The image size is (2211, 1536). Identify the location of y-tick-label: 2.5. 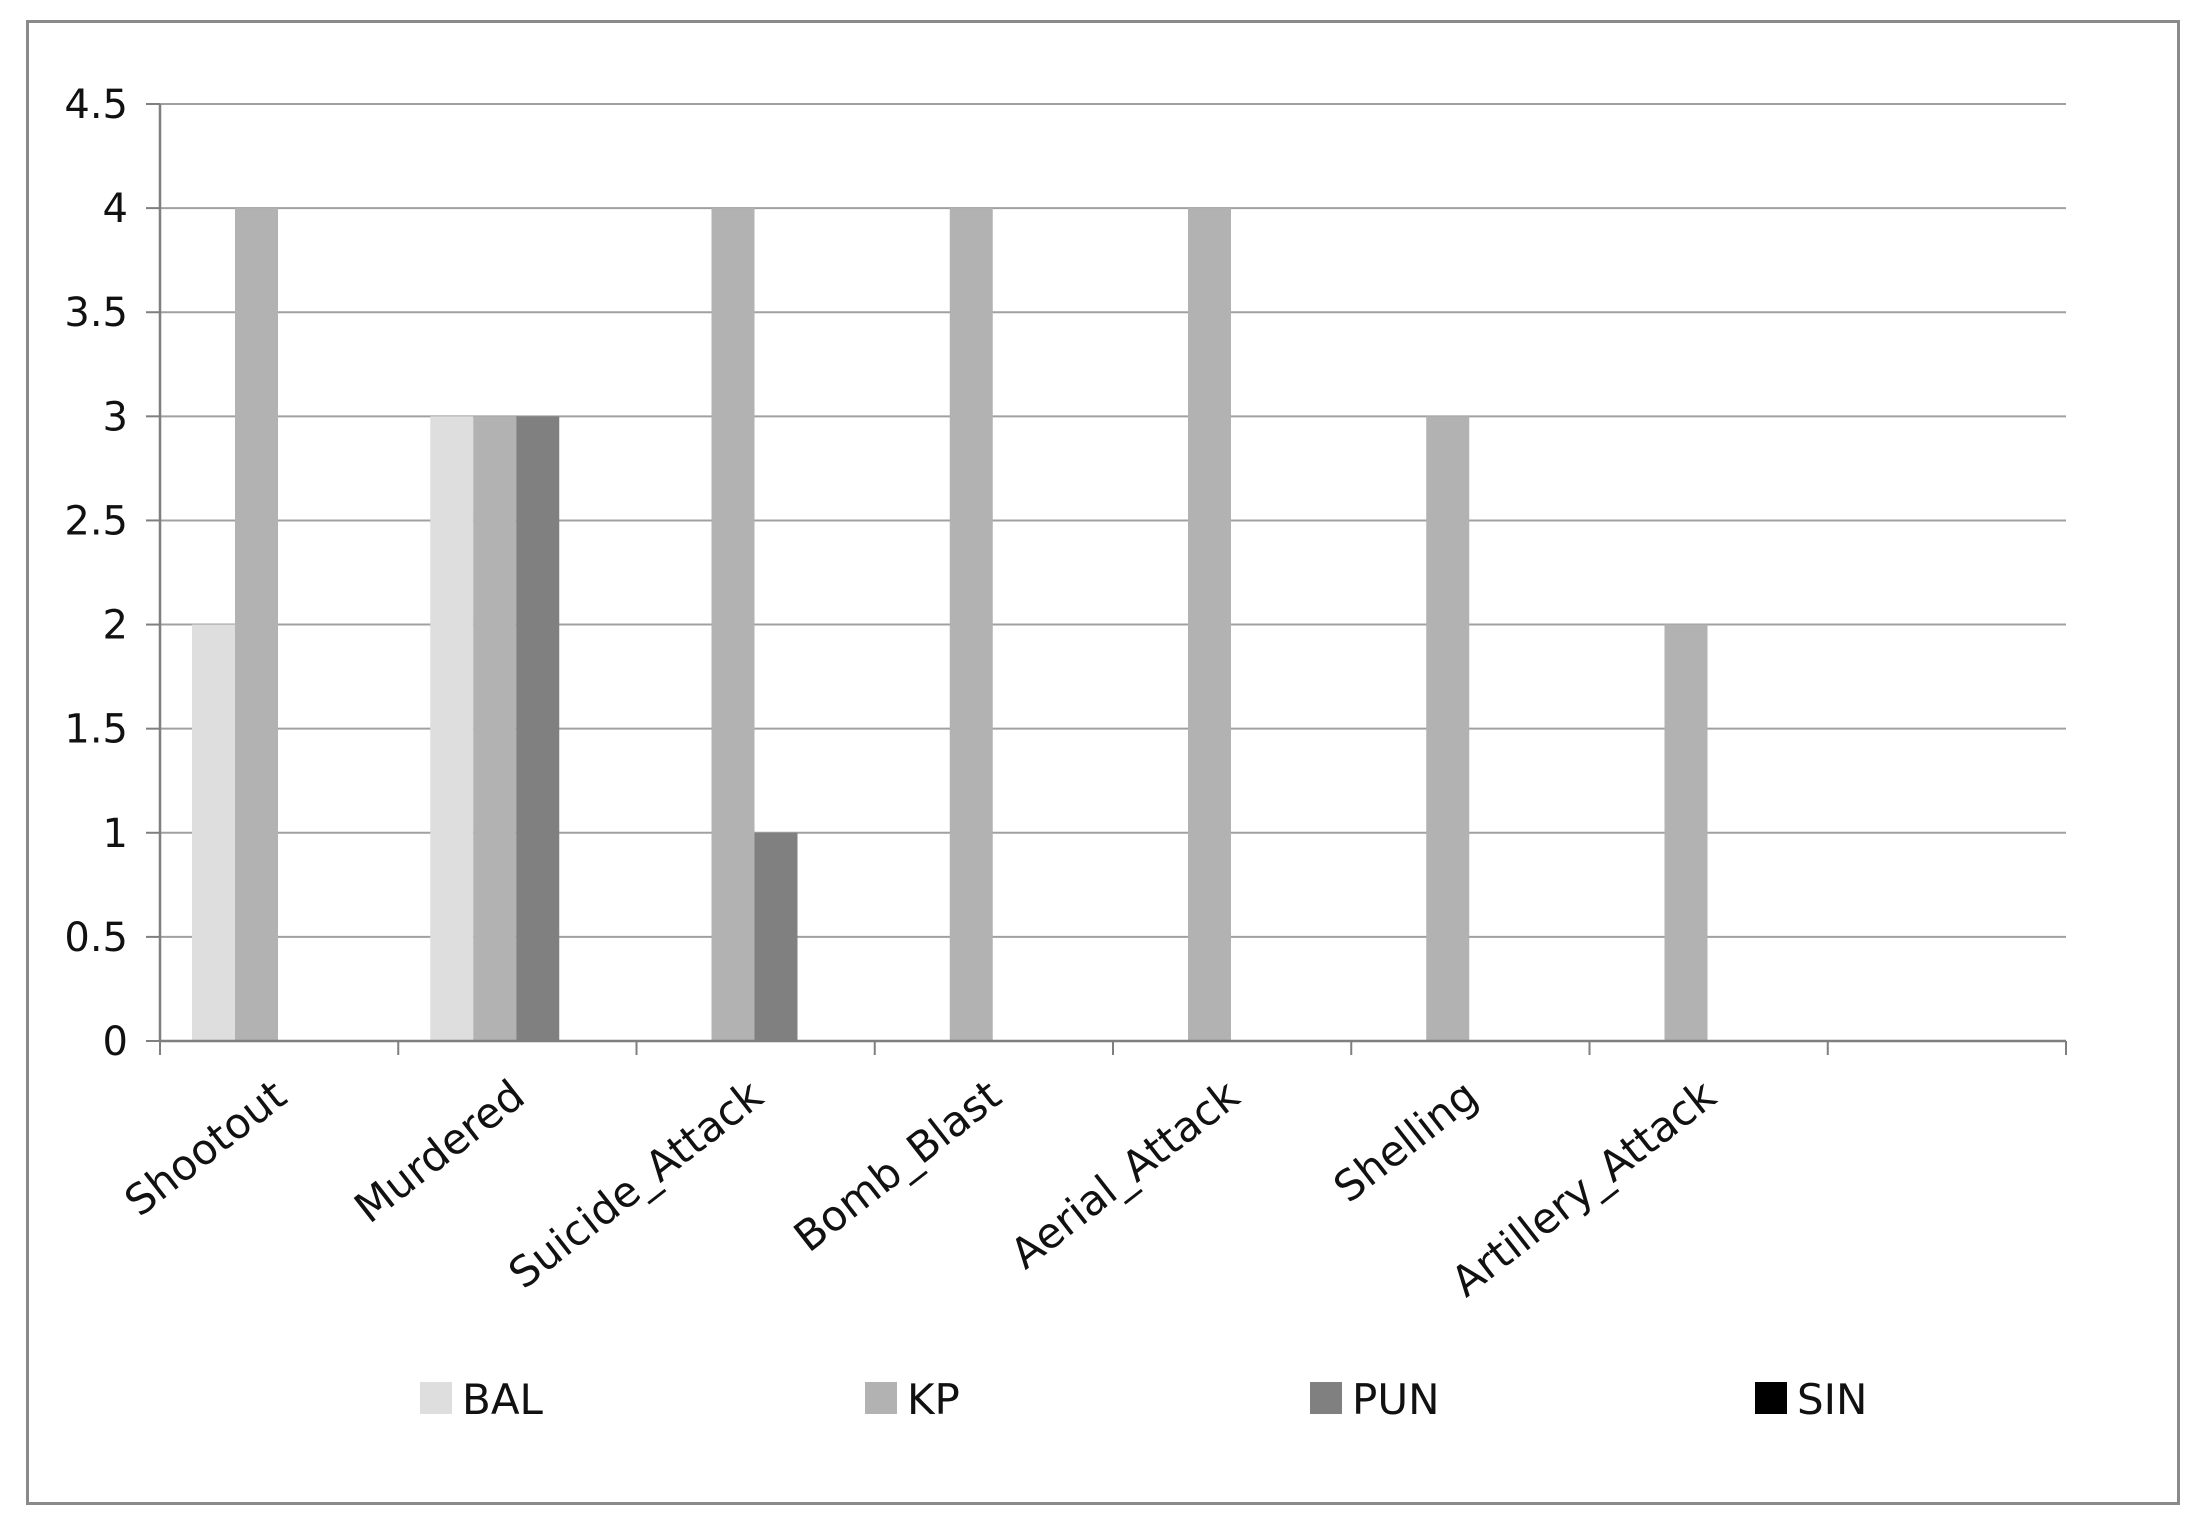
(96, 521).